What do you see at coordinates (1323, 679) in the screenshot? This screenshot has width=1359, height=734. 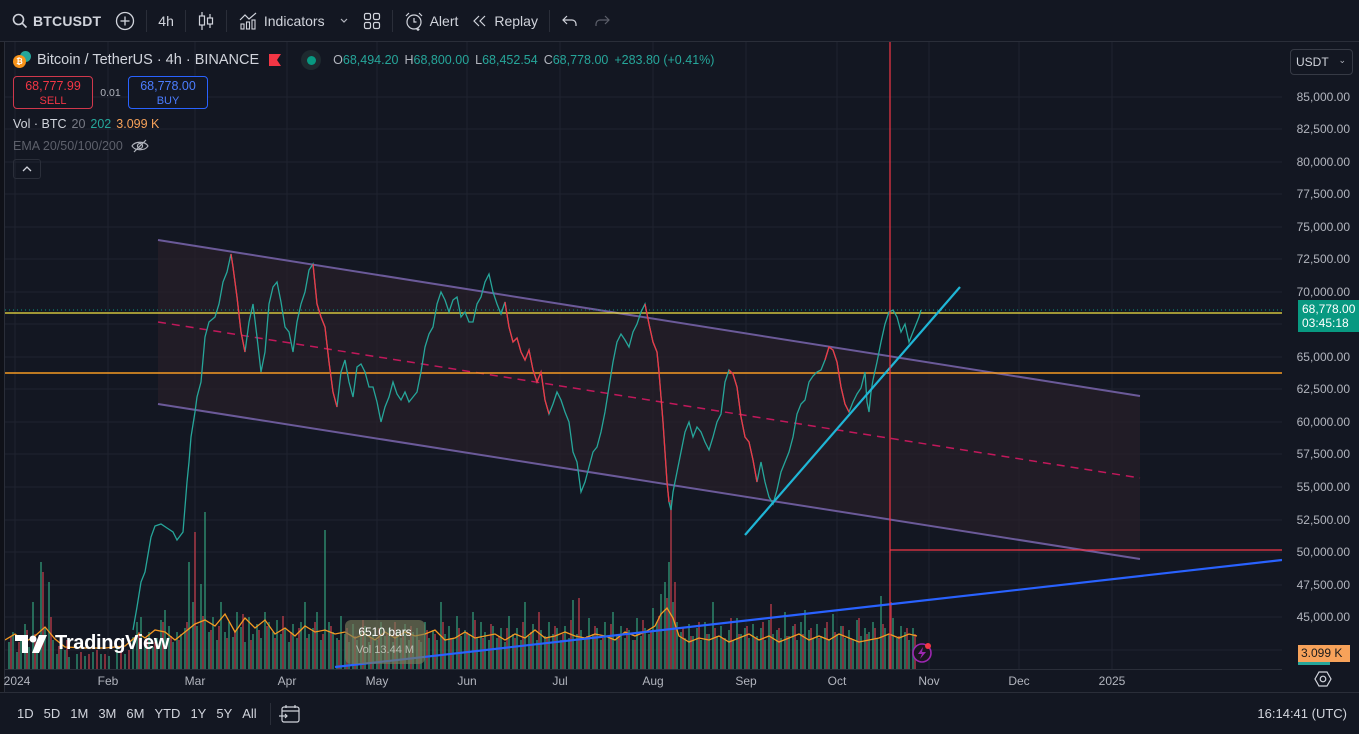 I see `settings-gear-icon` at bounding box center [1323, 679].